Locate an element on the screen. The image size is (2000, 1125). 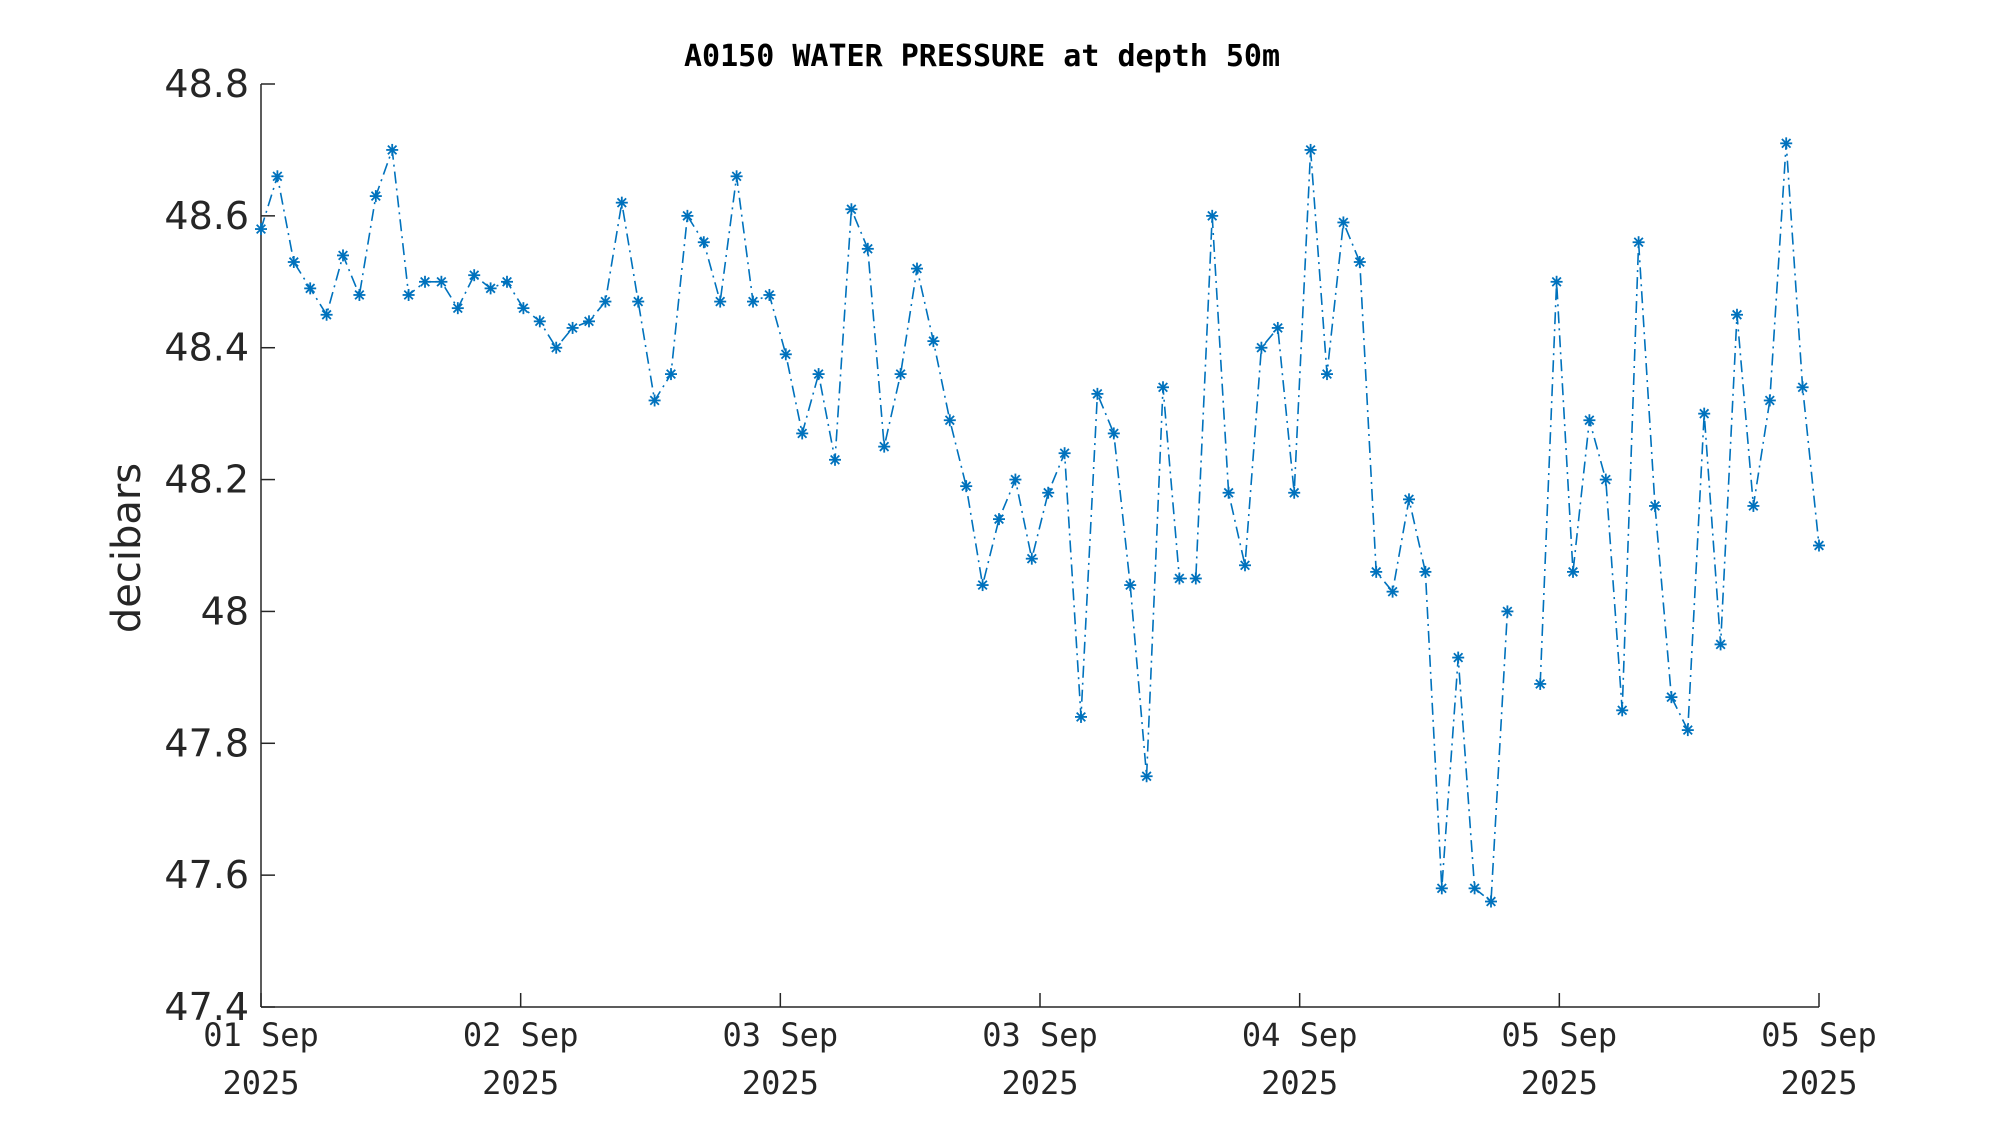
y-tick-label: 48.2 is located at coordinates (206, 480).